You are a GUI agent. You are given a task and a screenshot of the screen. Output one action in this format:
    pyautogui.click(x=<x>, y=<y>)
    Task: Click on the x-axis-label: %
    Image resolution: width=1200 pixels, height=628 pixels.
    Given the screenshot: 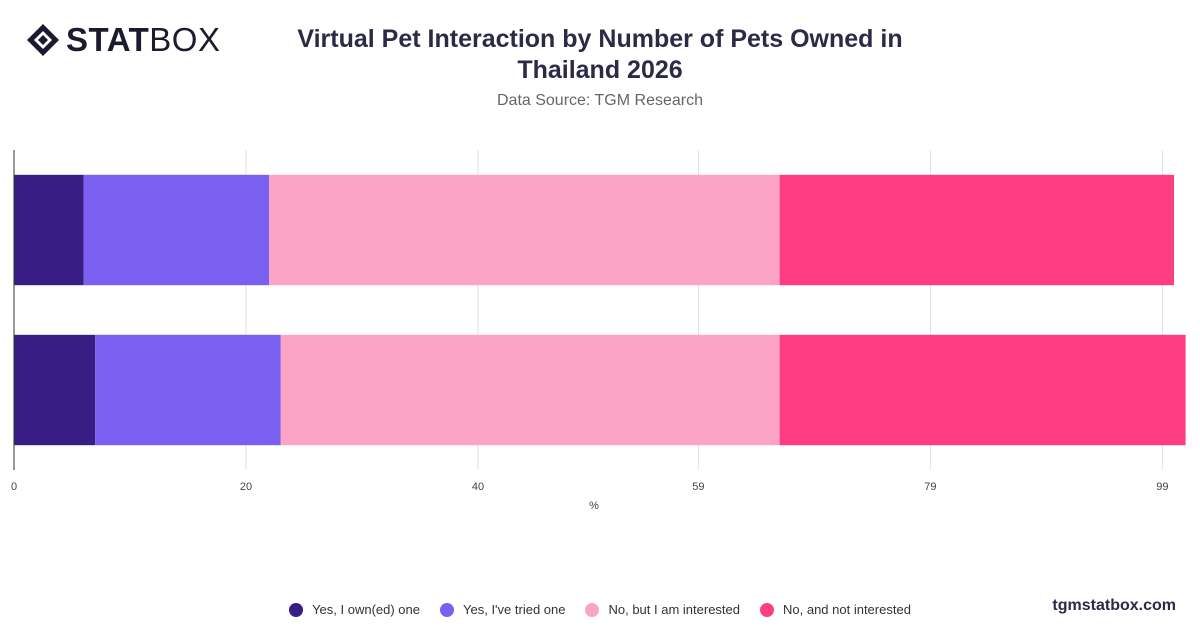 What is the action you would take?
    pyautogui.click(x=594, y=506)
    